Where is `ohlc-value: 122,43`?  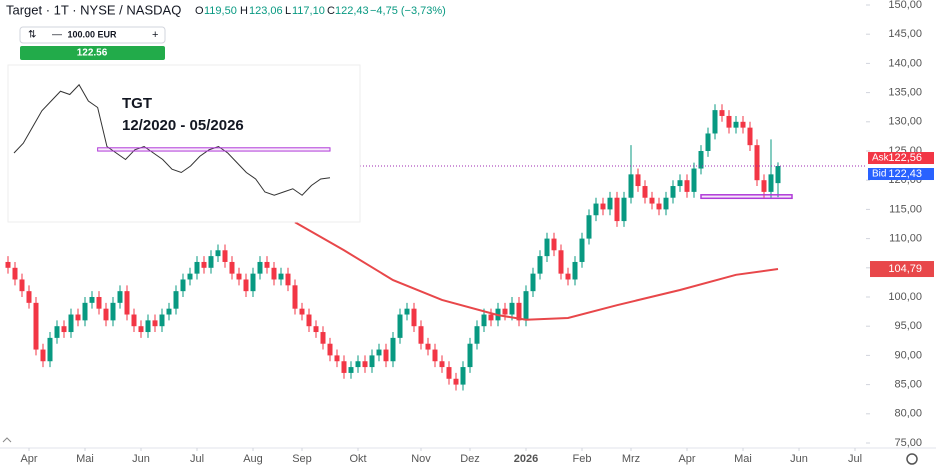
ohlc-value: 122,43 is located at coordinates (352, 11).